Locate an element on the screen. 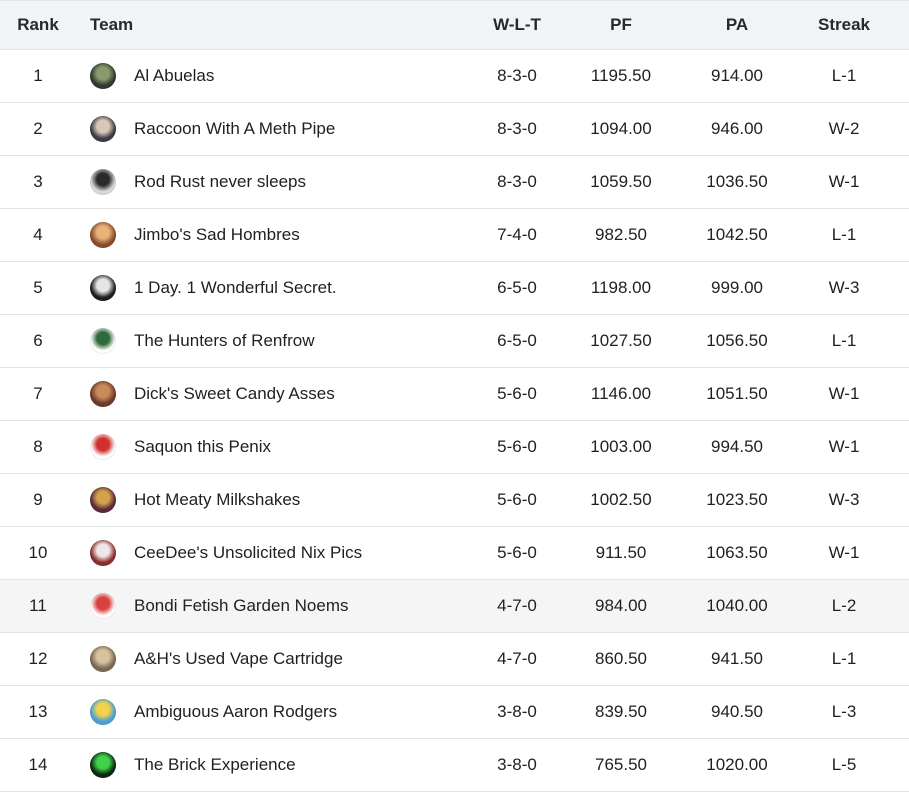 This screenshot has width=909, height=797. team-cell: A&H's Used Vape Cartridge is located at coordinates (275, 659).